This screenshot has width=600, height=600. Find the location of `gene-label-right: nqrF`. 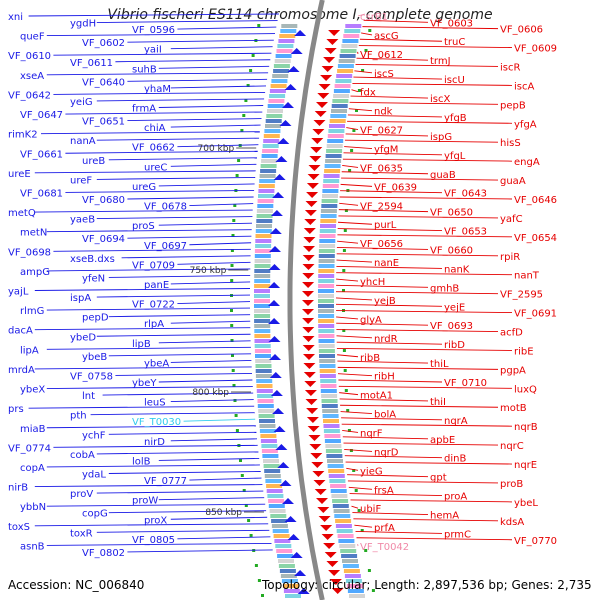

gene-label-right: nqrF is located at coordinates (371, 433).